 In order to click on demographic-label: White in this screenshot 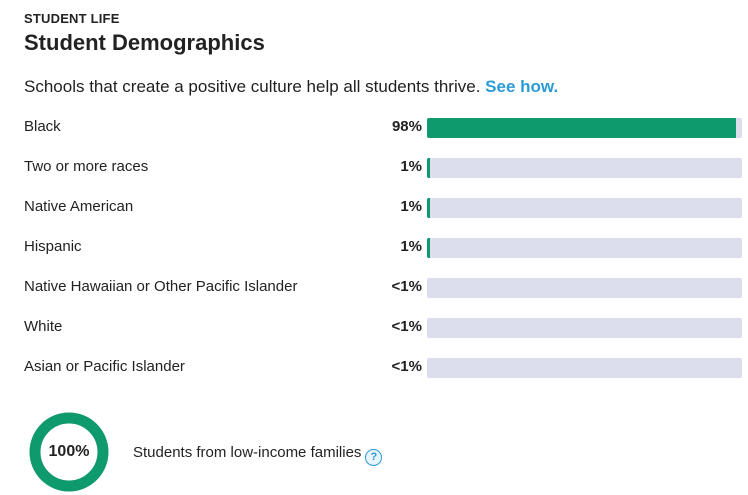, I will do `click(43, 326)`.